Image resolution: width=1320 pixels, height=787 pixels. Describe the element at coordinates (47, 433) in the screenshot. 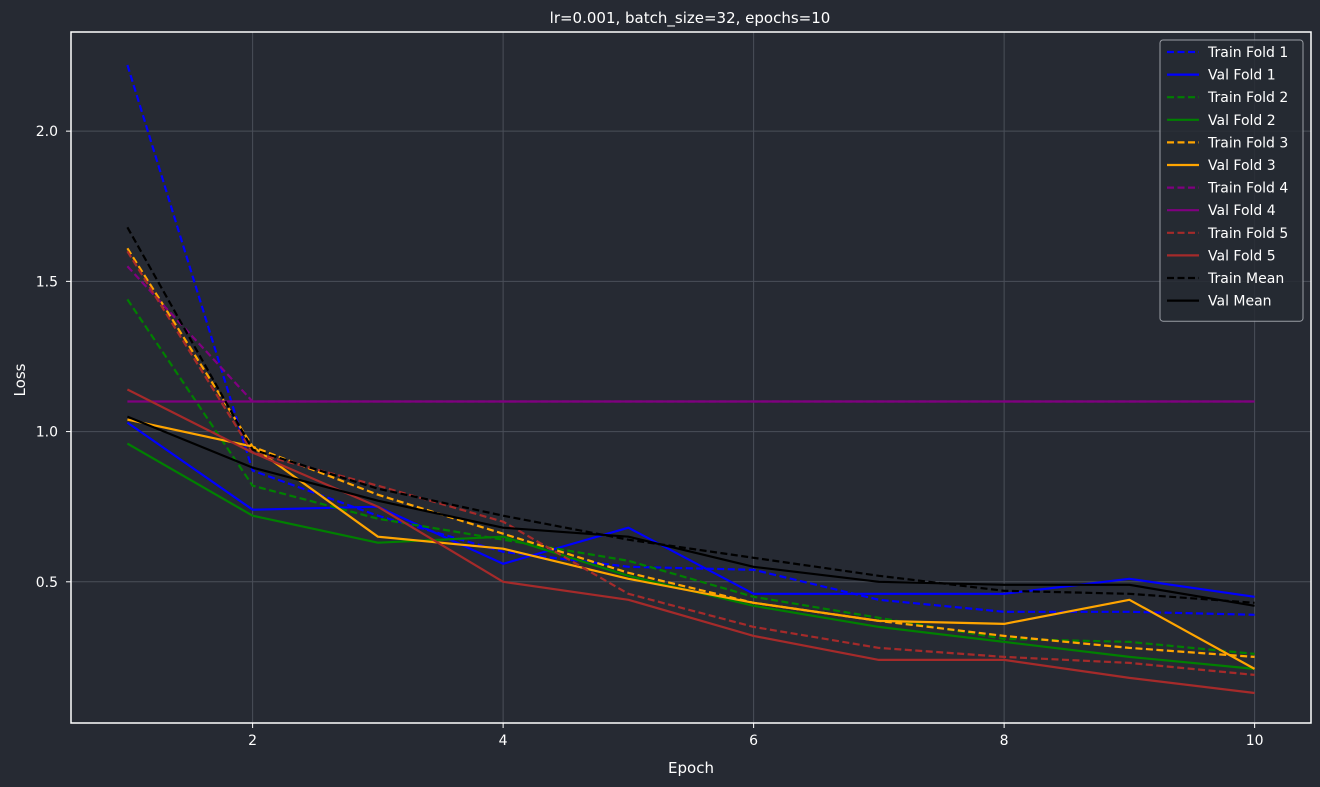

I see `y-tick-label: 1.0` at that location.